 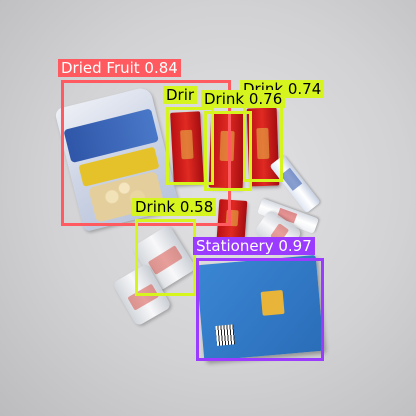 I want to click on detection-label-stationery: Stationery 0.97, so click(x=254, y=246).